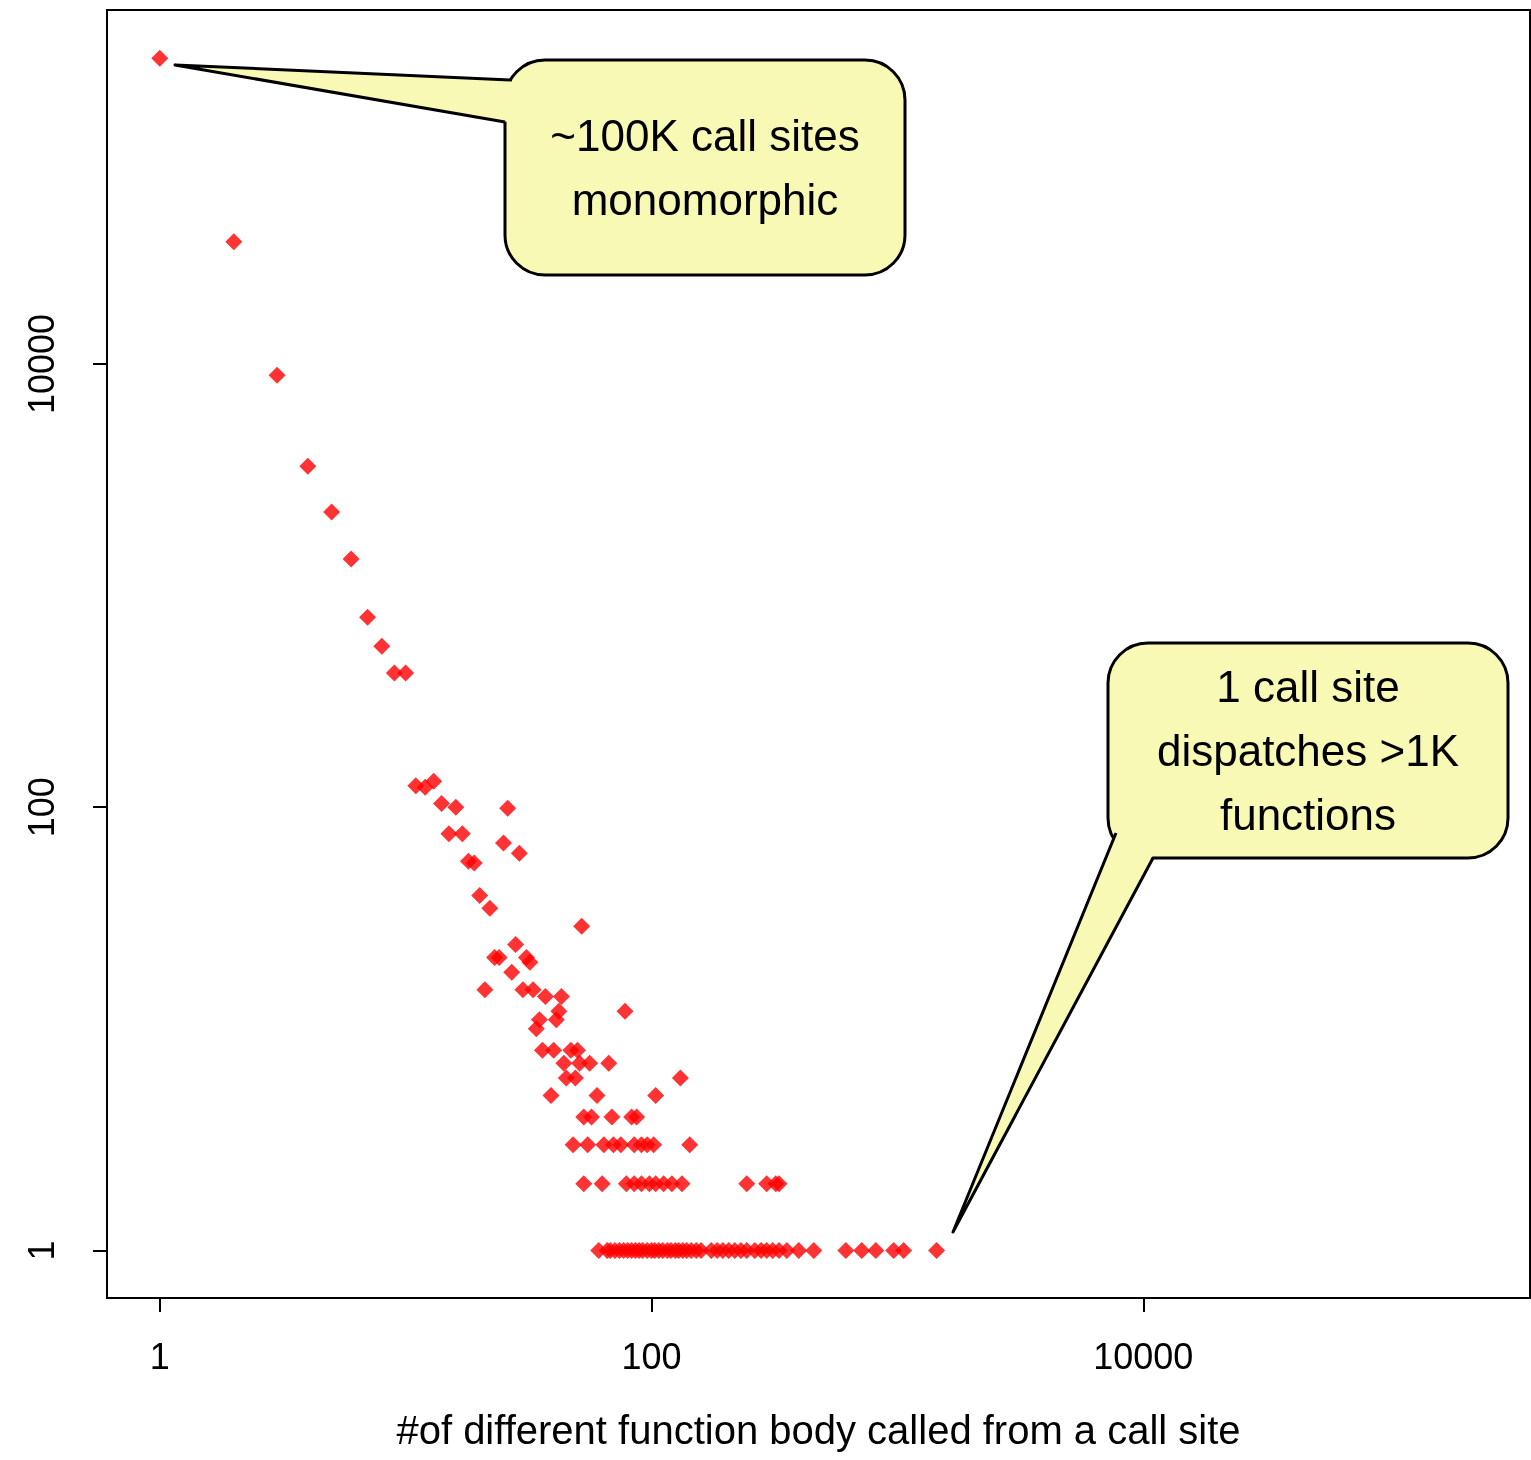 Image resolution: width=1531 pixels, height=1460 pixels. I want to click on x-tick-label: 10000, so click(1143, 1356).